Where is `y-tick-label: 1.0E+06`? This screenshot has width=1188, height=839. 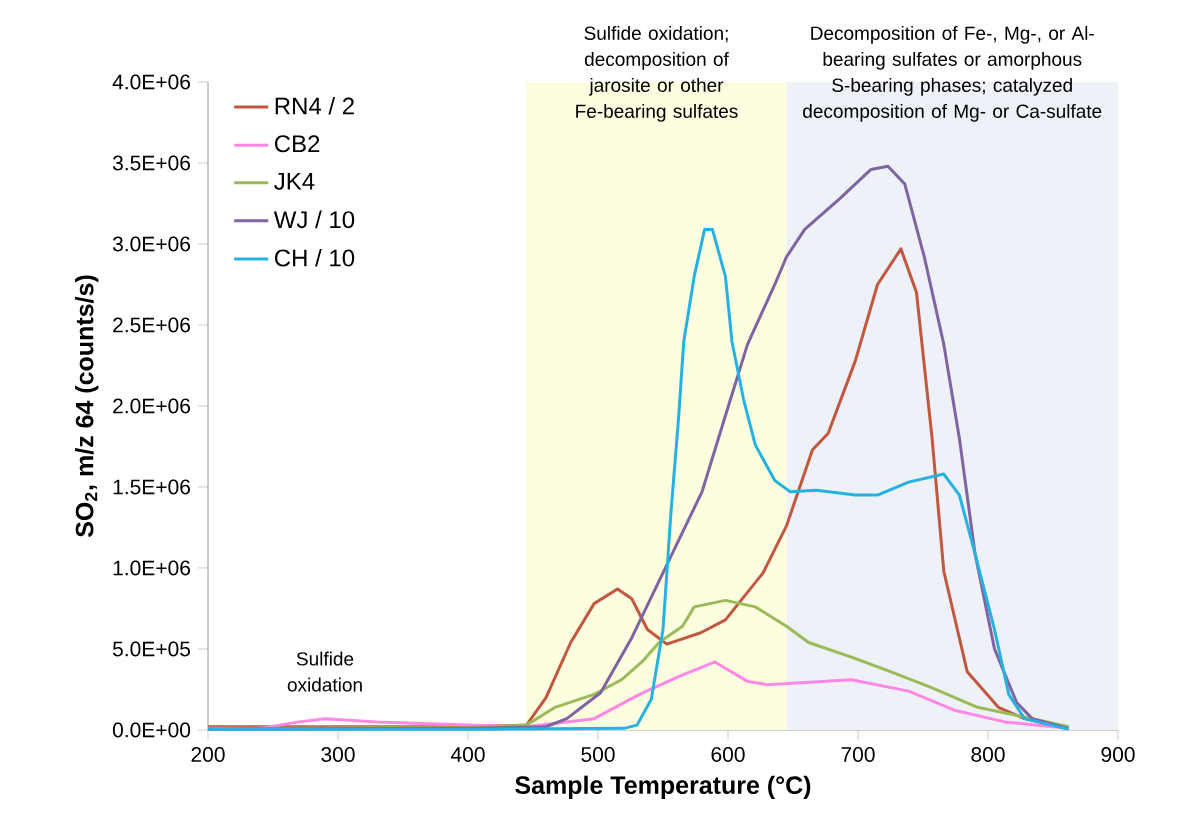 y-tick-label: 1.0E+06 is located at coordinates (152, 568).